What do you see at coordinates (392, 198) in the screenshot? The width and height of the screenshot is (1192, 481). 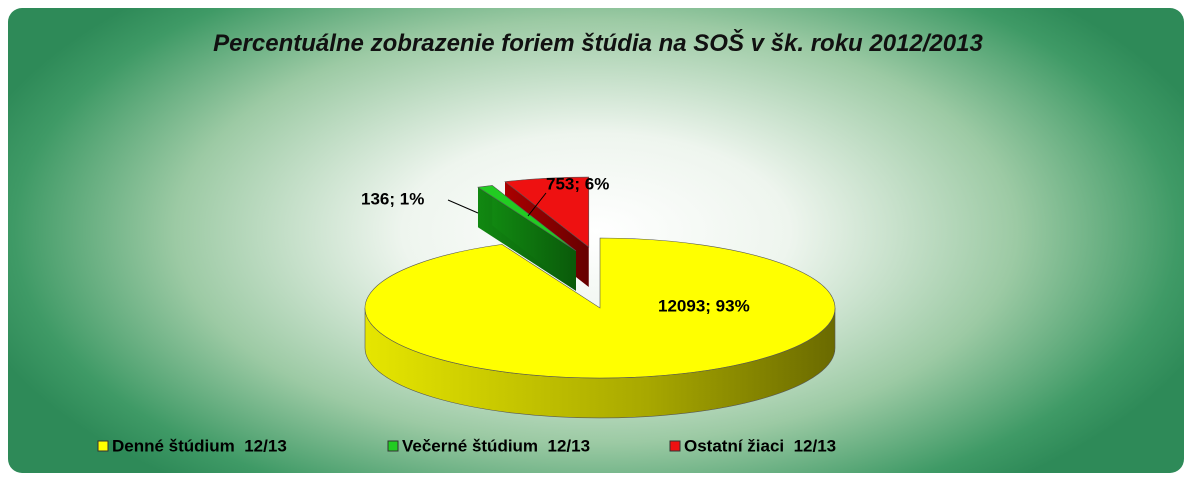 I see `data-label: 136; 1%` at bounding box center [392, 198].